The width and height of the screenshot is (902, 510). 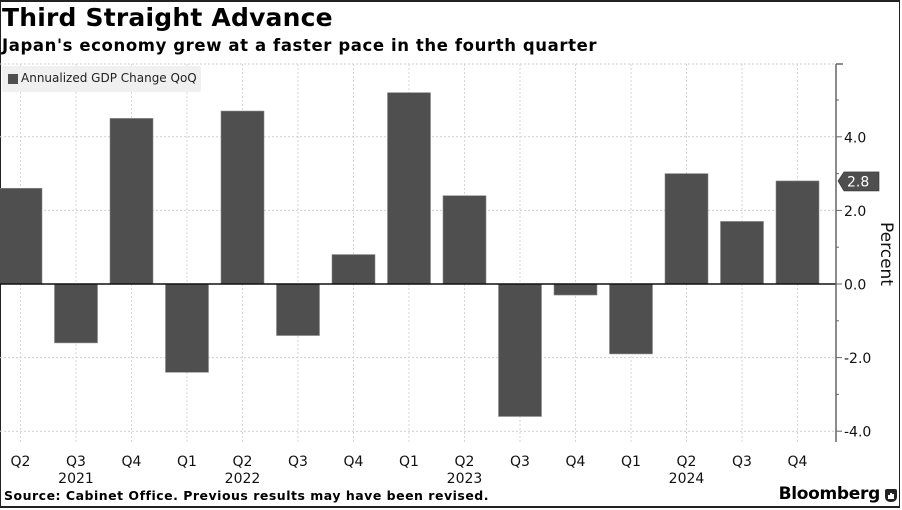 I want to click on y-tick-label: 2.0, so click(x=855, y=212).